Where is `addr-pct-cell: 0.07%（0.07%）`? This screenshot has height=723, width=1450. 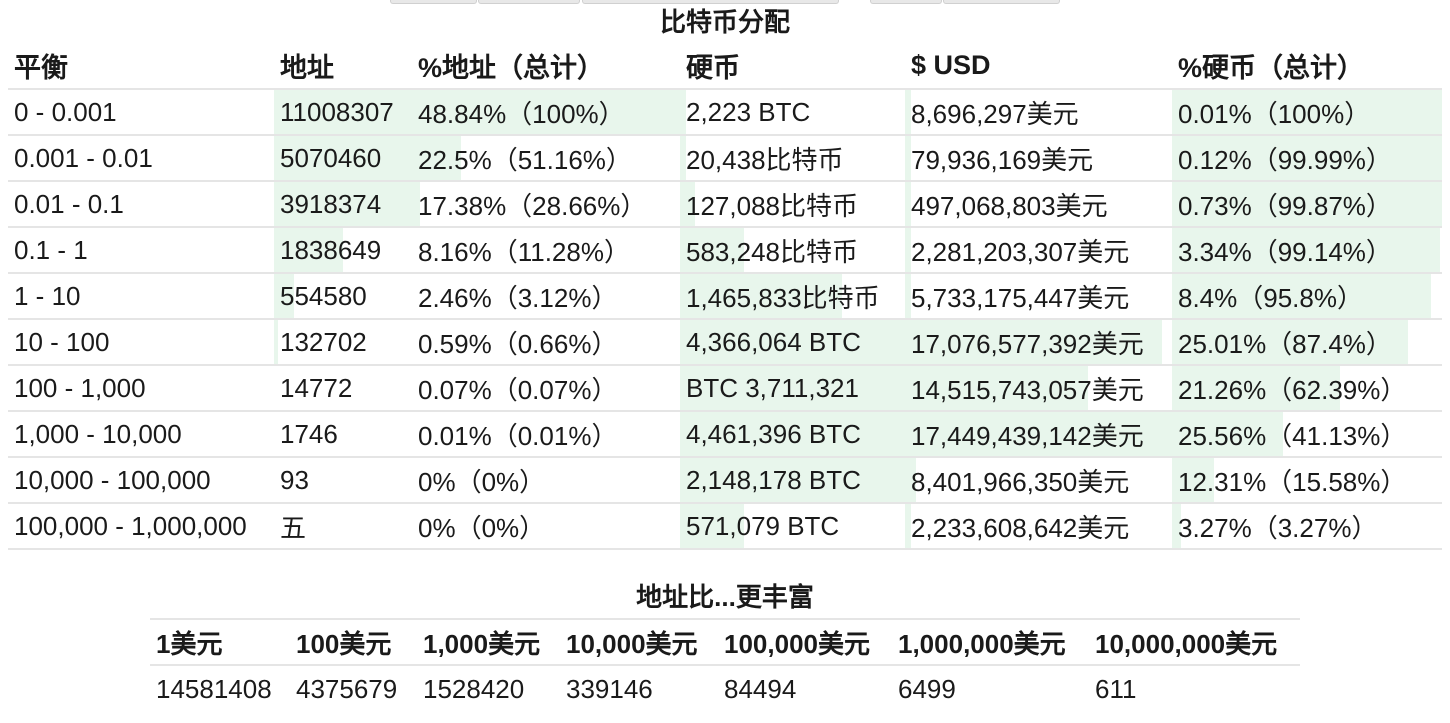
addr-pct-cell: 0.07%（0.07%） is located at coordinates (546, 388).